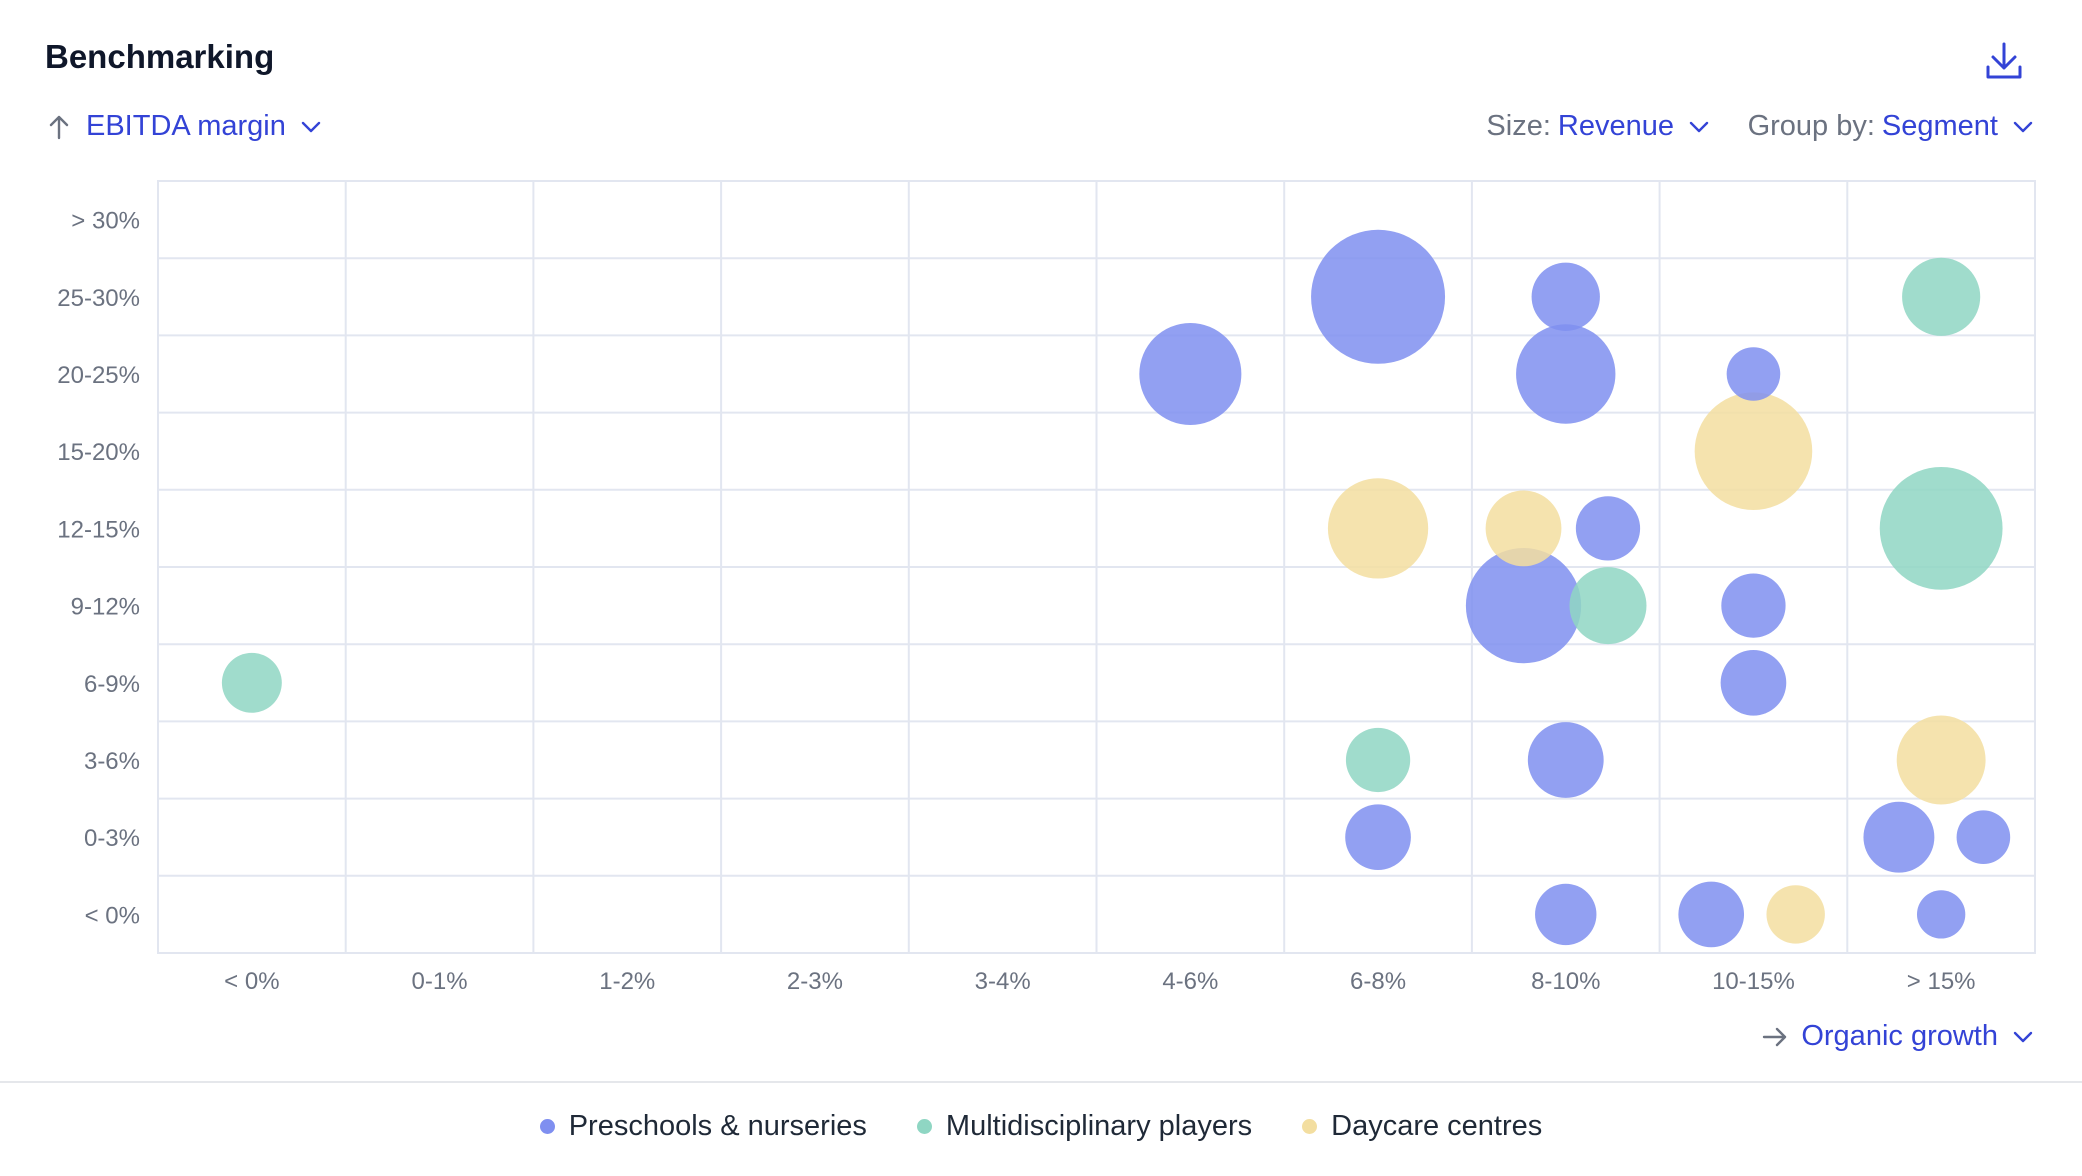  Describe the element at coordinates (105, 607) in the screenshot. I see `y-tick-label: 9-12%` at that location.